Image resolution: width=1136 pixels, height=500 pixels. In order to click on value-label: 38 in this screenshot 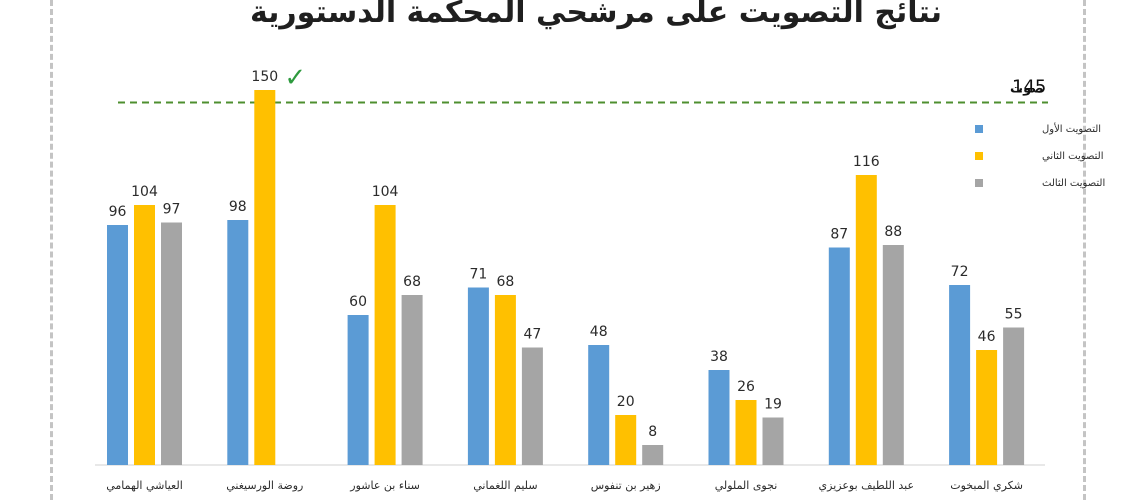, I will do `click(719, 357)`.